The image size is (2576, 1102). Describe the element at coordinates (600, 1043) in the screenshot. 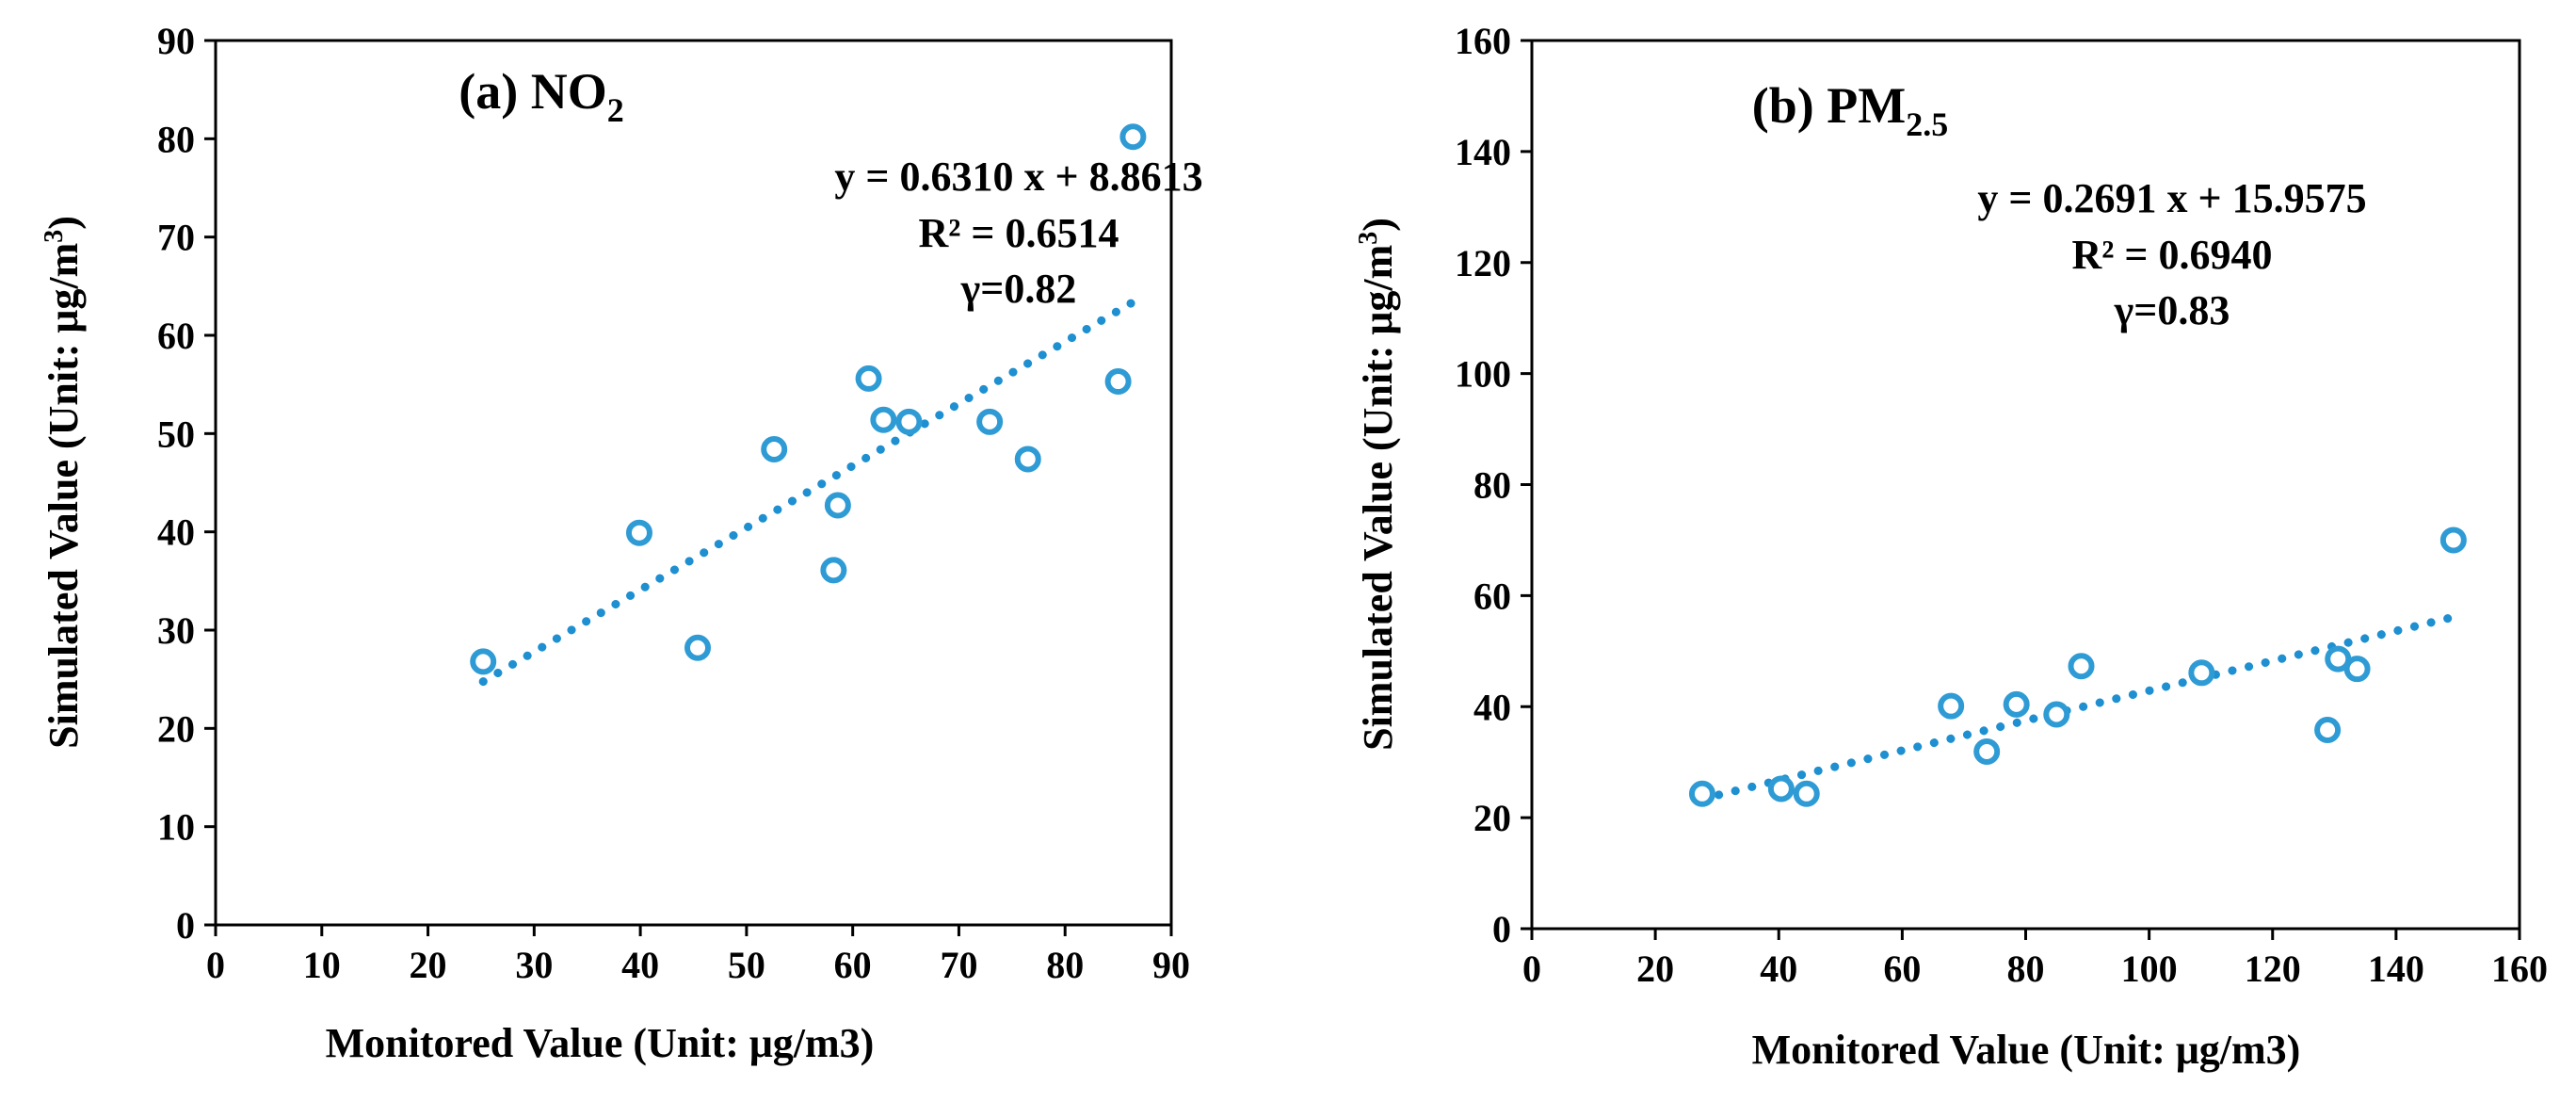

I see `x-axis-title-no2: Monitored Value (Unit: μg/m3)` at that location.